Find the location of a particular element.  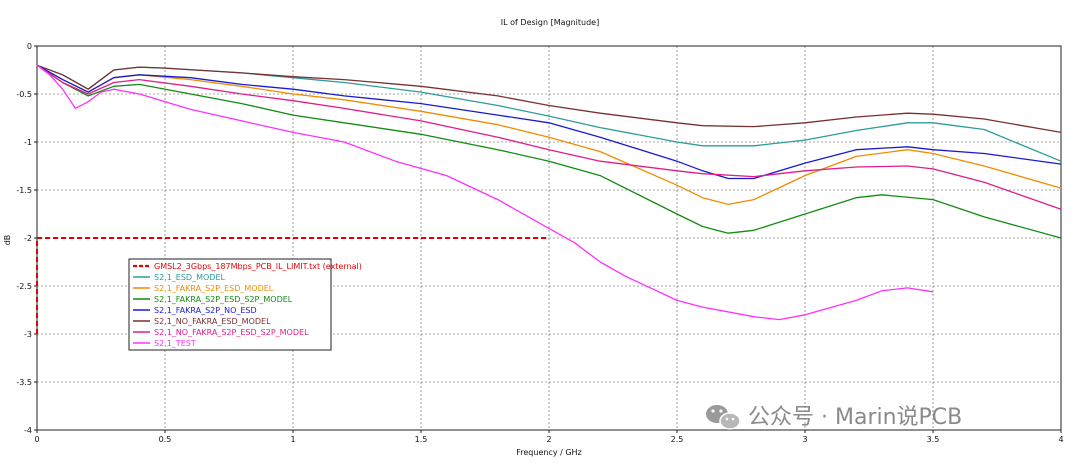

y-tick-label: -0.5 is located at coordinates (24, 94).